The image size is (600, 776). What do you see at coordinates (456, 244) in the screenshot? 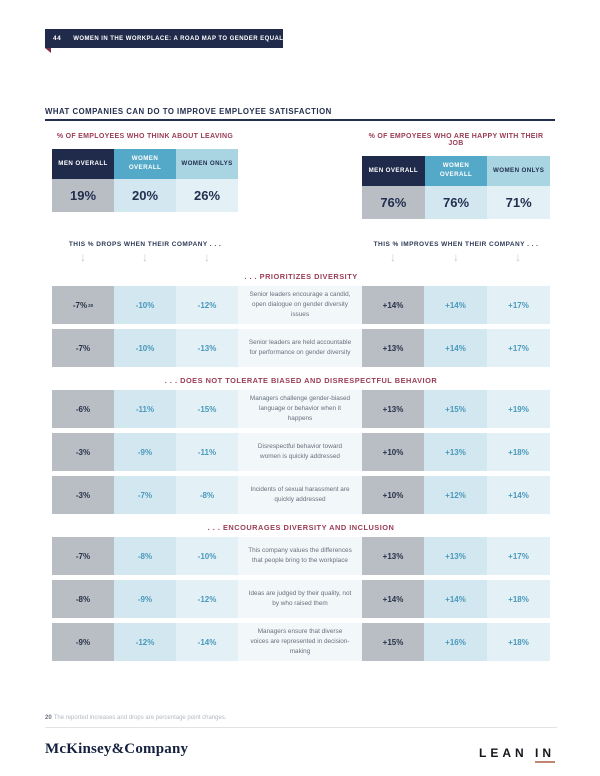
I see `improves-caption: THIS % IMPROVES WHEN THEIR COMPANY . . .` at bounding box center [456, 244].